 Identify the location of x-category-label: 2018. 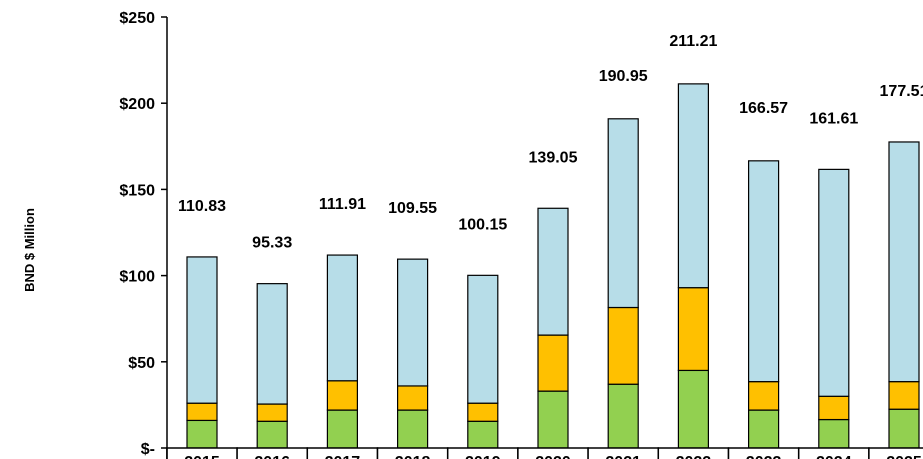
(413, 456).